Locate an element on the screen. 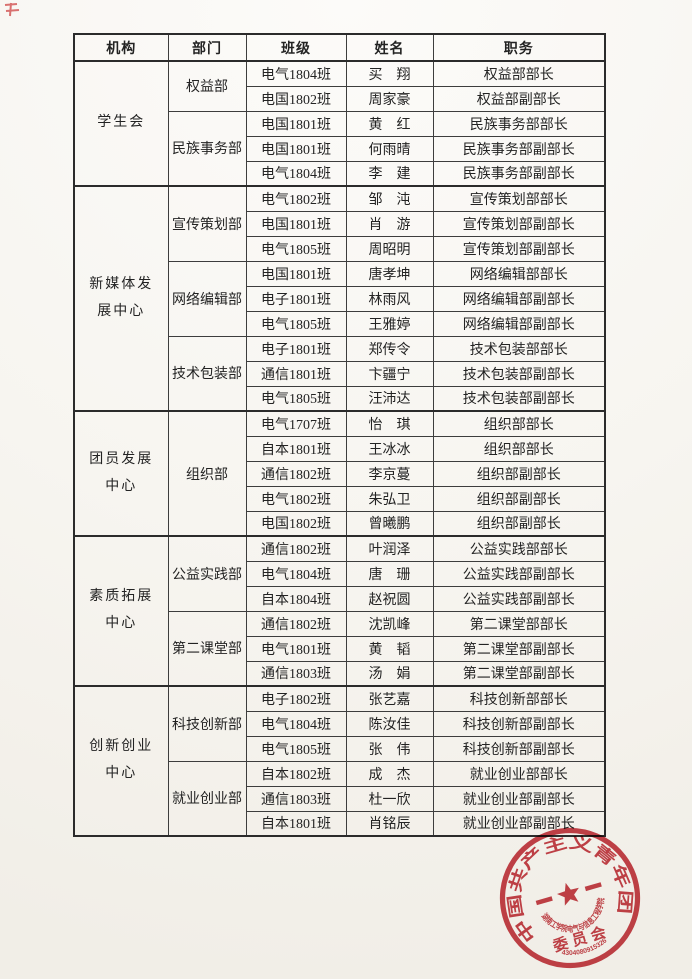 This screenshot has height=979, width=692. position-cell: 第二课堂部副部长 is located at coordinates (519, 648).